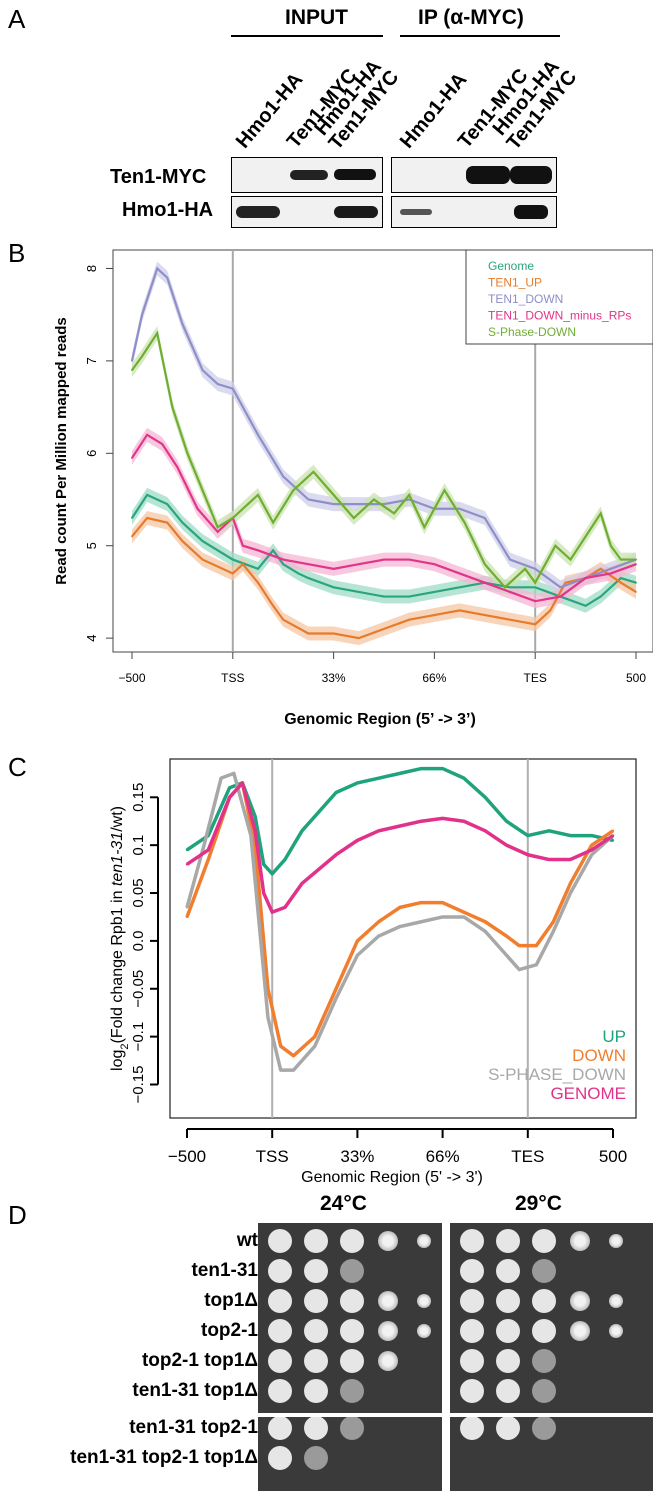 The image size is (653, 1491). What do you see at coordinates (343, 1203) in the screenshot?
I see `temp-label-24: 24°C` at bounding box center [343, 1203].